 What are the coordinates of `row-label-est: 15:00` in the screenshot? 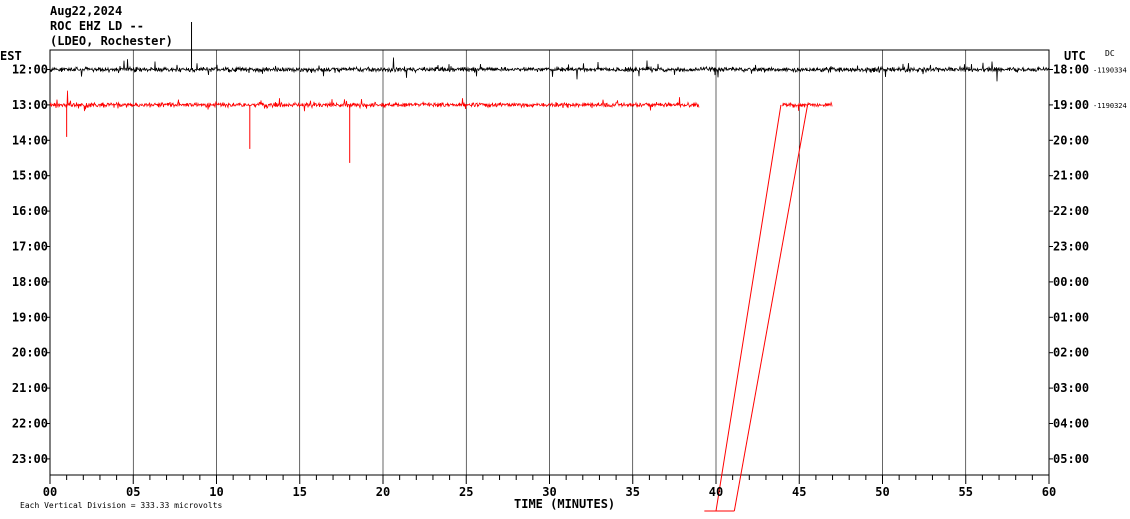 It's located at (30, 176).